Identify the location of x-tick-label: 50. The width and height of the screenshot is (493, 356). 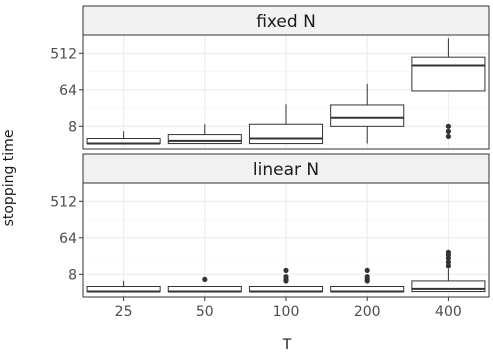
(205, 312).